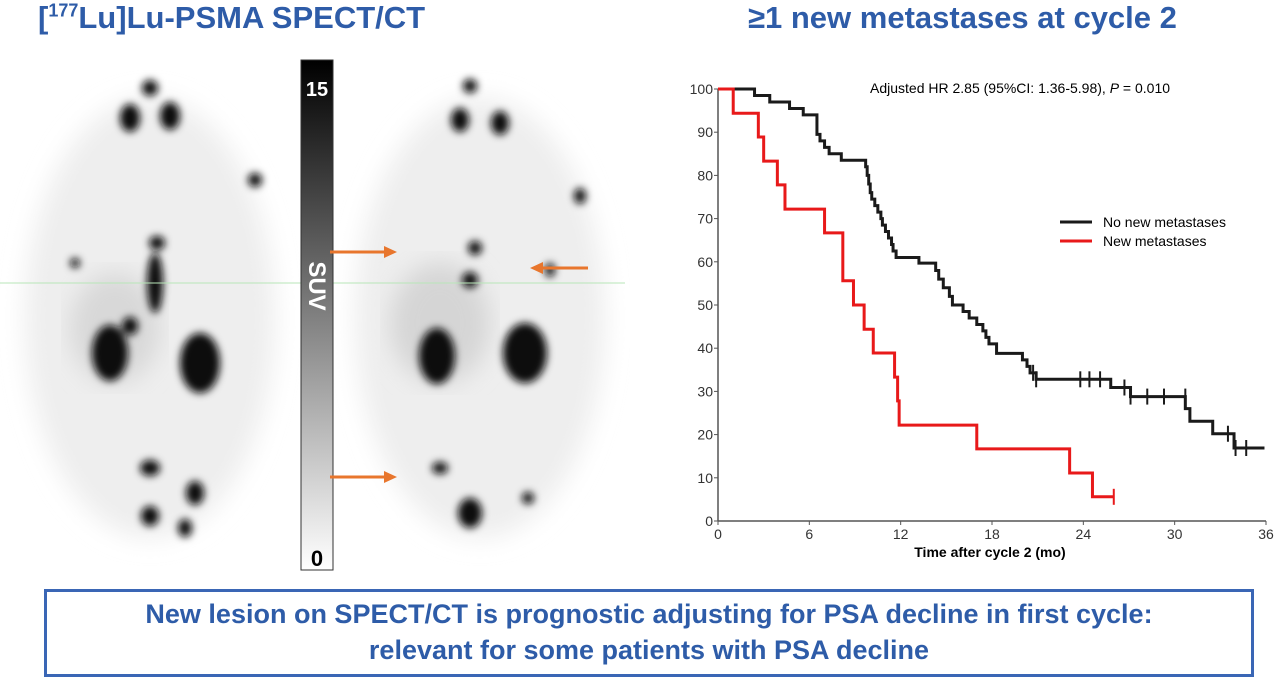 This screenshot has height=677, width=1280. I want to click on colorbar-unit: SUV, so click(316, 285).